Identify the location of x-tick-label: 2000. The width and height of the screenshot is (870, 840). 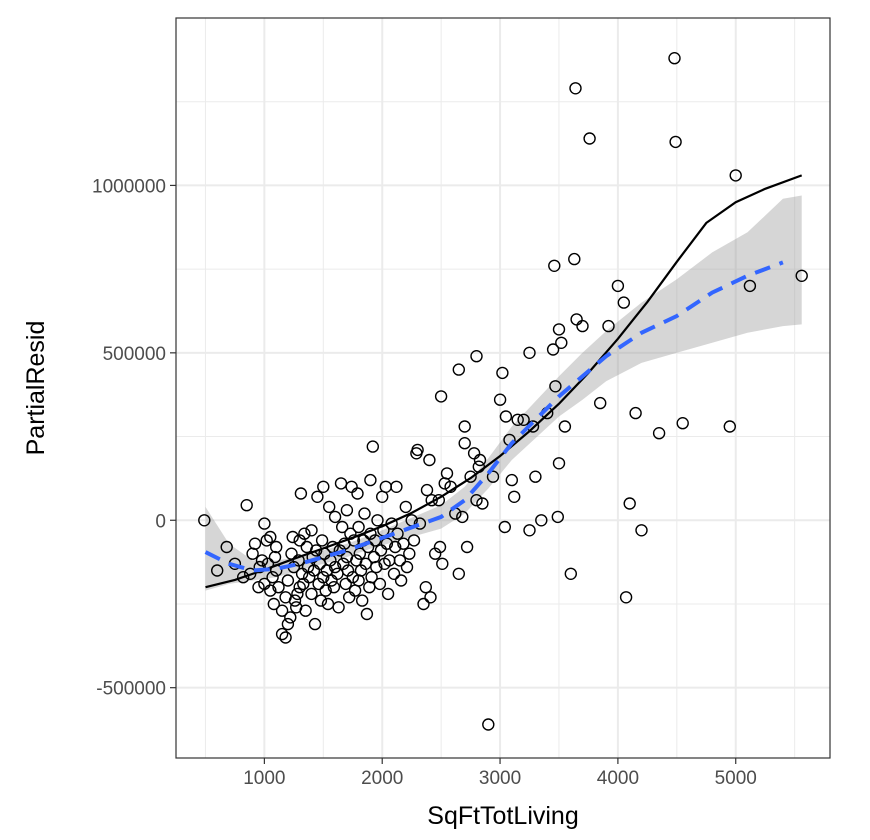
(382, 778).